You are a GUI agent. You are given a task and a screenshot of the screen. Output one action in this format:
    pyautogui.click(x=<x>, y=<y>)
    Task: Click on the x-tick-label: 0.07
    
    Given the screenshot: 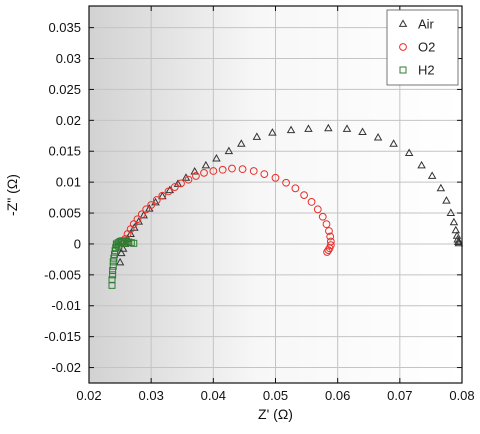 What is the action you would take?
    pyautogui.click(x=399, y=395)
    